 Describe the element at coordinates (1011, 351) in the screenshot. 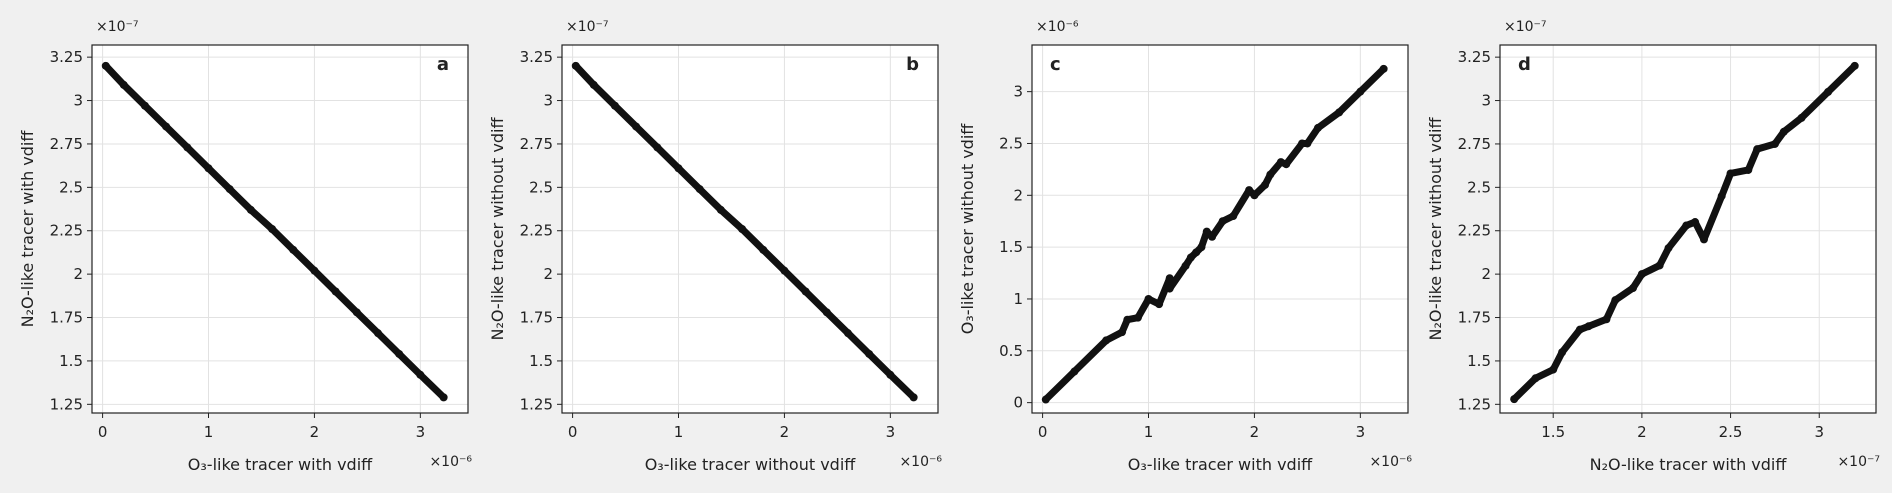

I see `y-tick-label: 0.5` at that location.